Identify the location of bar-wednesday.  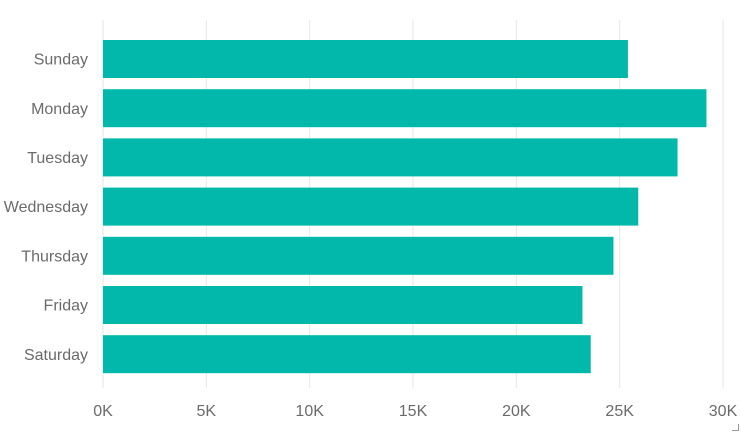
(371, 206).